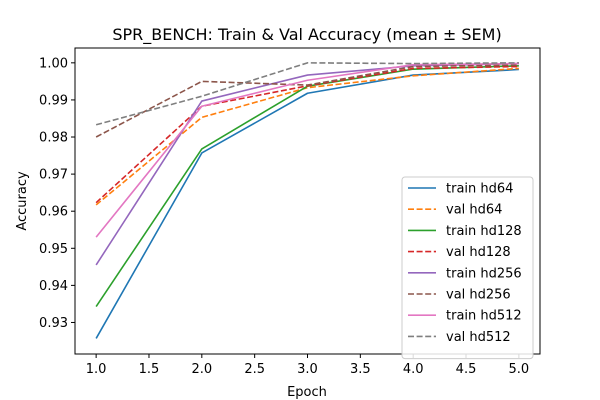 The height and width of the screenshot is (400, 600). Describe the element at coordinates (307, 94) in the screenshot. I see `series-line-val-hd512` at that location.